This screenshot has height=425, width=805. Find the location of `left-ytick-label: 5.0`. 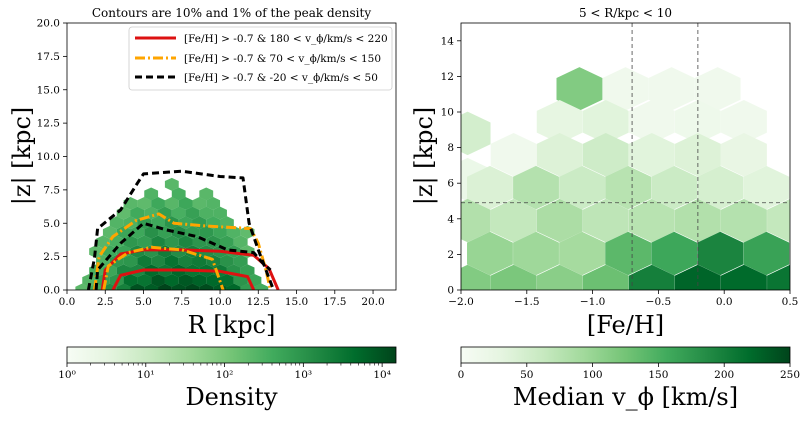

left-ytick-label: 5.0 is located at coordinates (51, 224).